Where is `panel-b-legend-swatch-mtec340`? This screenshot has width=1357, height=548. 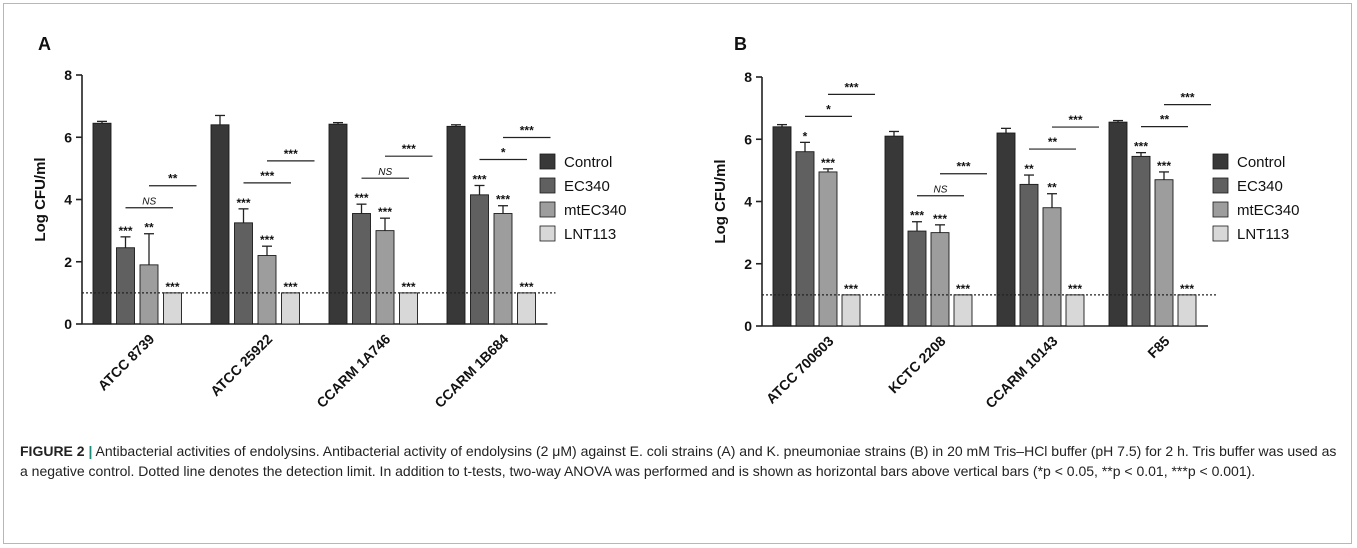
panel-b-legend-swatch-mtec340 is located at coordinates (1220, 209).